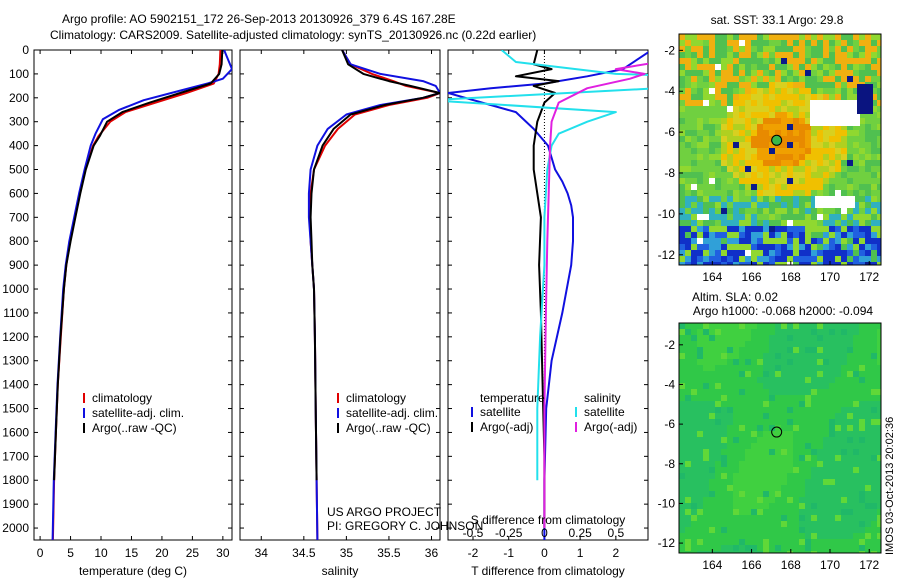  Describe the element at coordinates (262, 553) in the screenshot. I see `x-tick-label: 34` at that location.